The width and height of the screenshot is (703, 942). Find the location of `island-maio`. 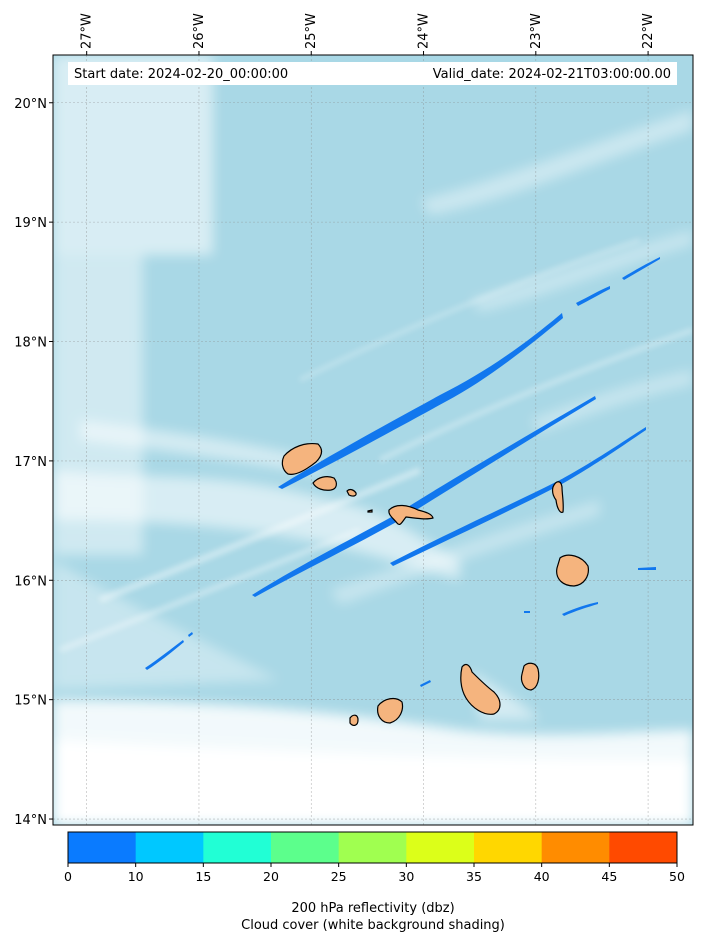

island-maio is located at coordinates (530, 676).